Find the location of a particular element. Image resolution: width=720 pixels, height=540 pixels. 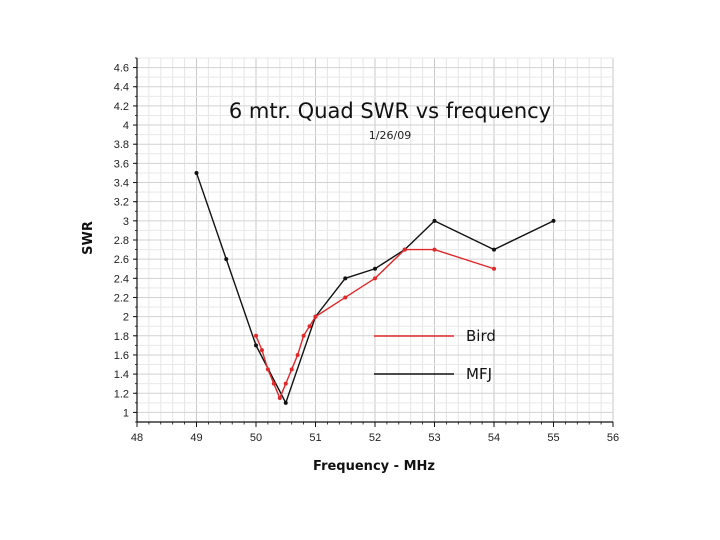

y-tick-label: 1.8 is located at coordinates (121, 337).